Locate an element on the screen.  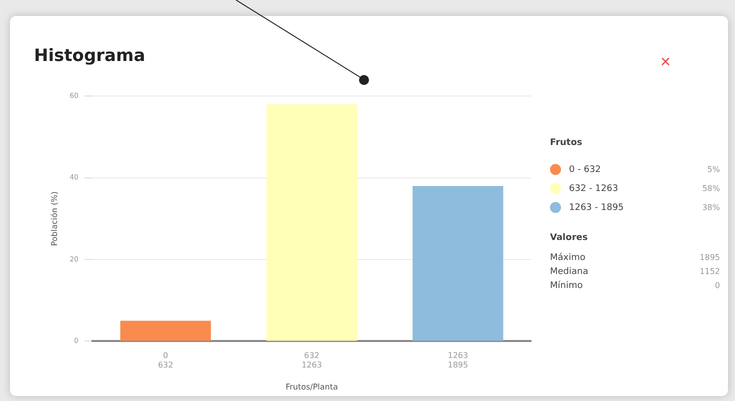
x-axis-title: Frutos/Planta is located at coordinates (312, 387).